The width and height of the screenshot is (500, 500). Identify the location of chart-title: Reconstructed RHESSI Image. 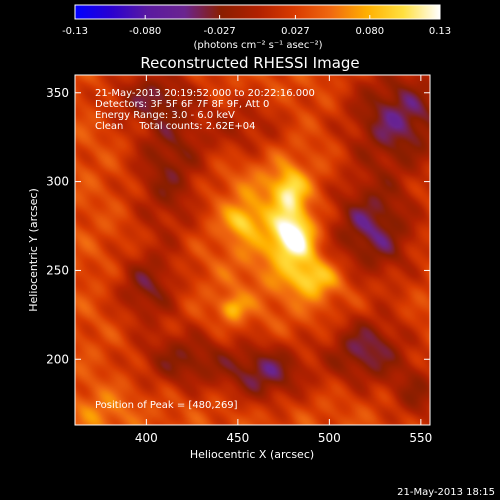
(249, 63).